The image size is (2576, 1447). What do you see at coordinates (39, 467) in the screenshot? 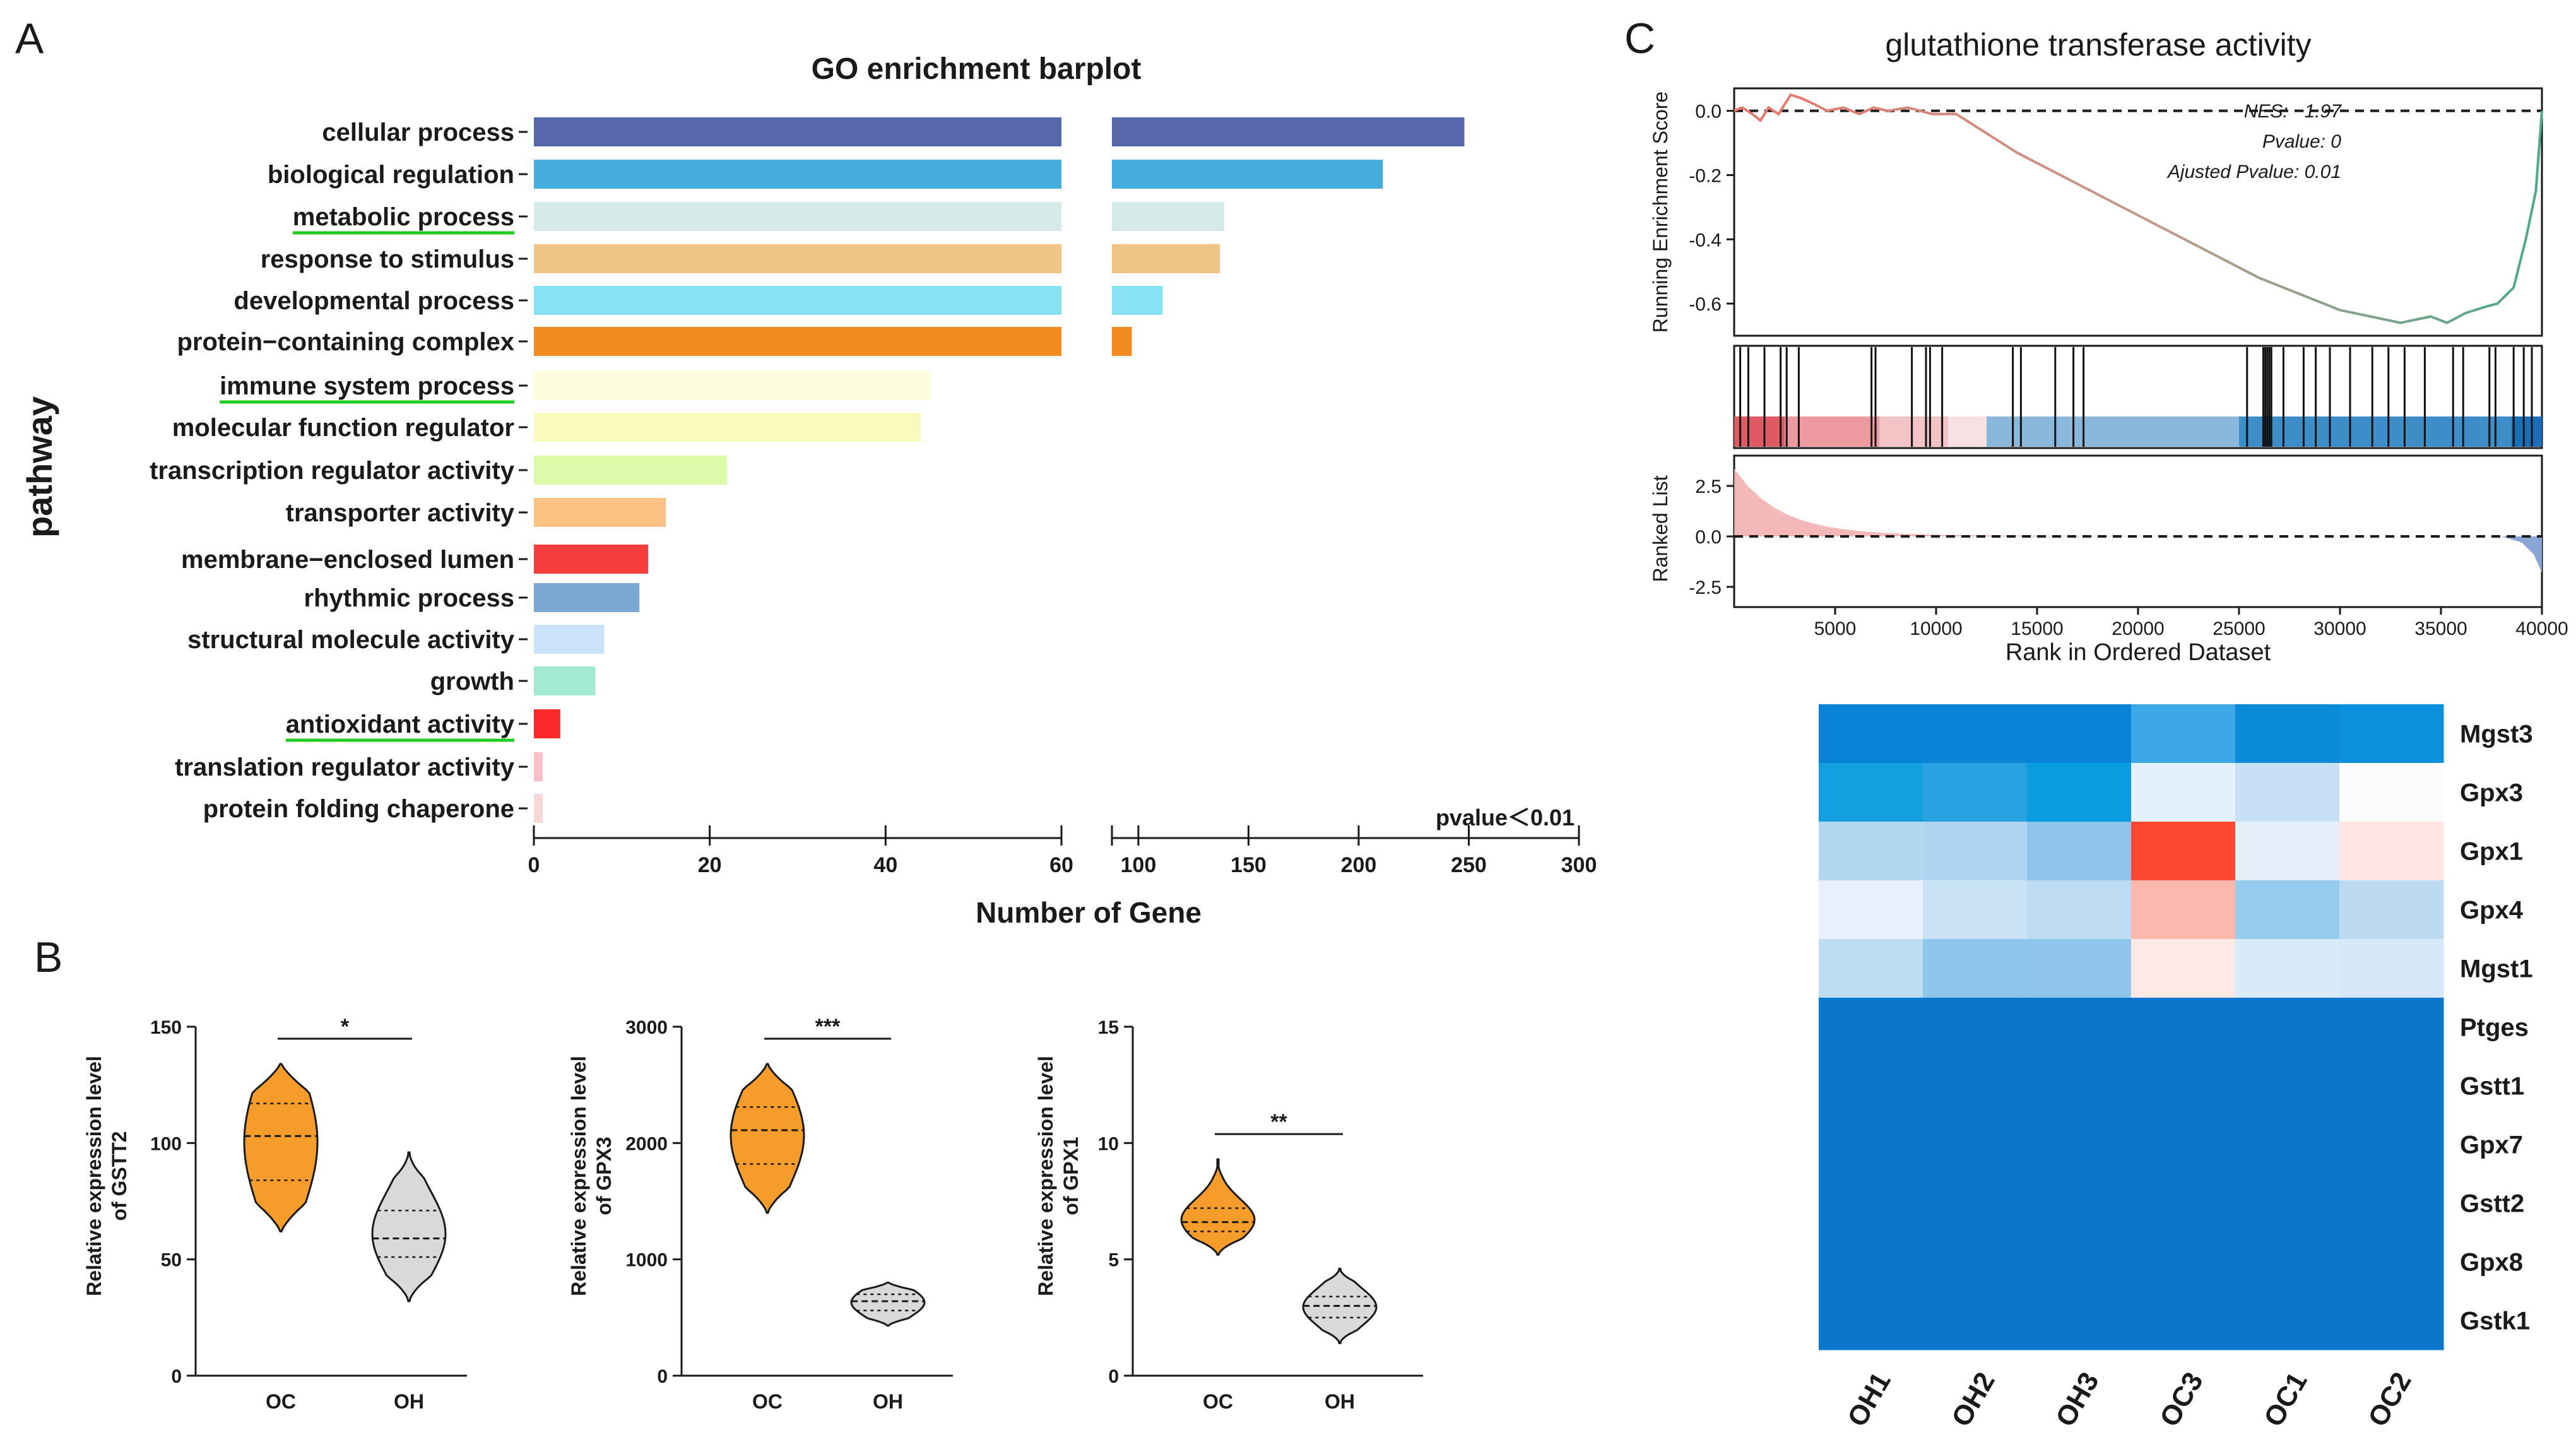
I see `go-barplot-ylabel: pathway` at bounding box center [39, 467].